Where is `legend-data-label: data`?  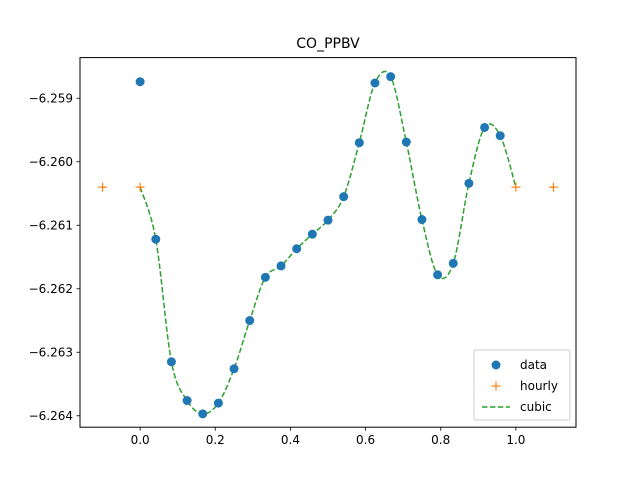
legend-data-label: data is located at coordinates (533, 365).